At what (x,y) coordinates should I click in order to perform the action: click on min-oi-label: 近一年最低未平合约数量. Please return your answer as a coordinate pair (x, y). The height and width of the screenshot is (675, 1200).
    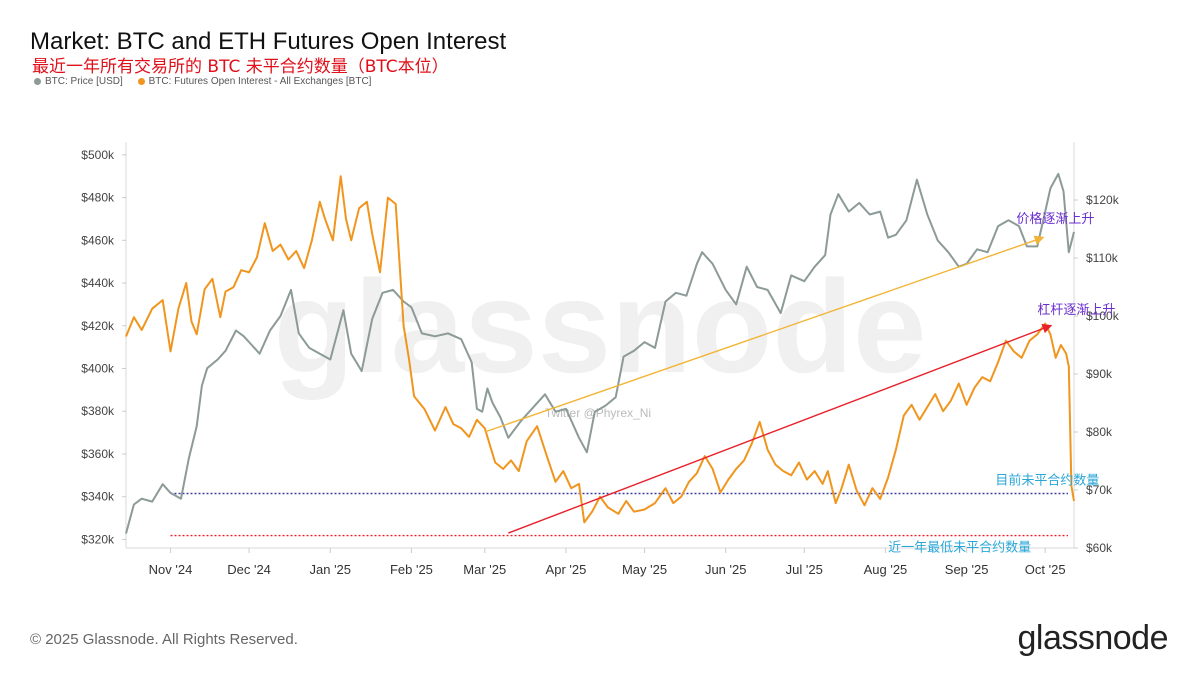
    Looking at the image, I should click on (959, 547).